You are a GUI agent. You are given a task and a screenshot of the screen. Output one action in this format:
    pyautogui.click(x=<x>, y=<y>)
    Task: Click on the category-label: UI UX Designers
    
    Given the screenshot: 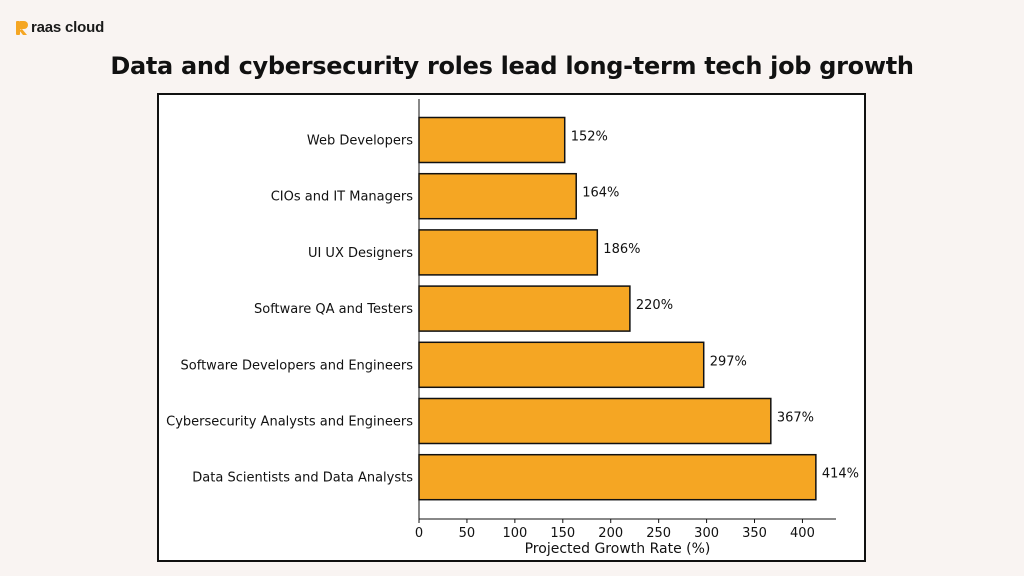 What is the action you would take?
    pyautogui.click(x=360, y=253)
    